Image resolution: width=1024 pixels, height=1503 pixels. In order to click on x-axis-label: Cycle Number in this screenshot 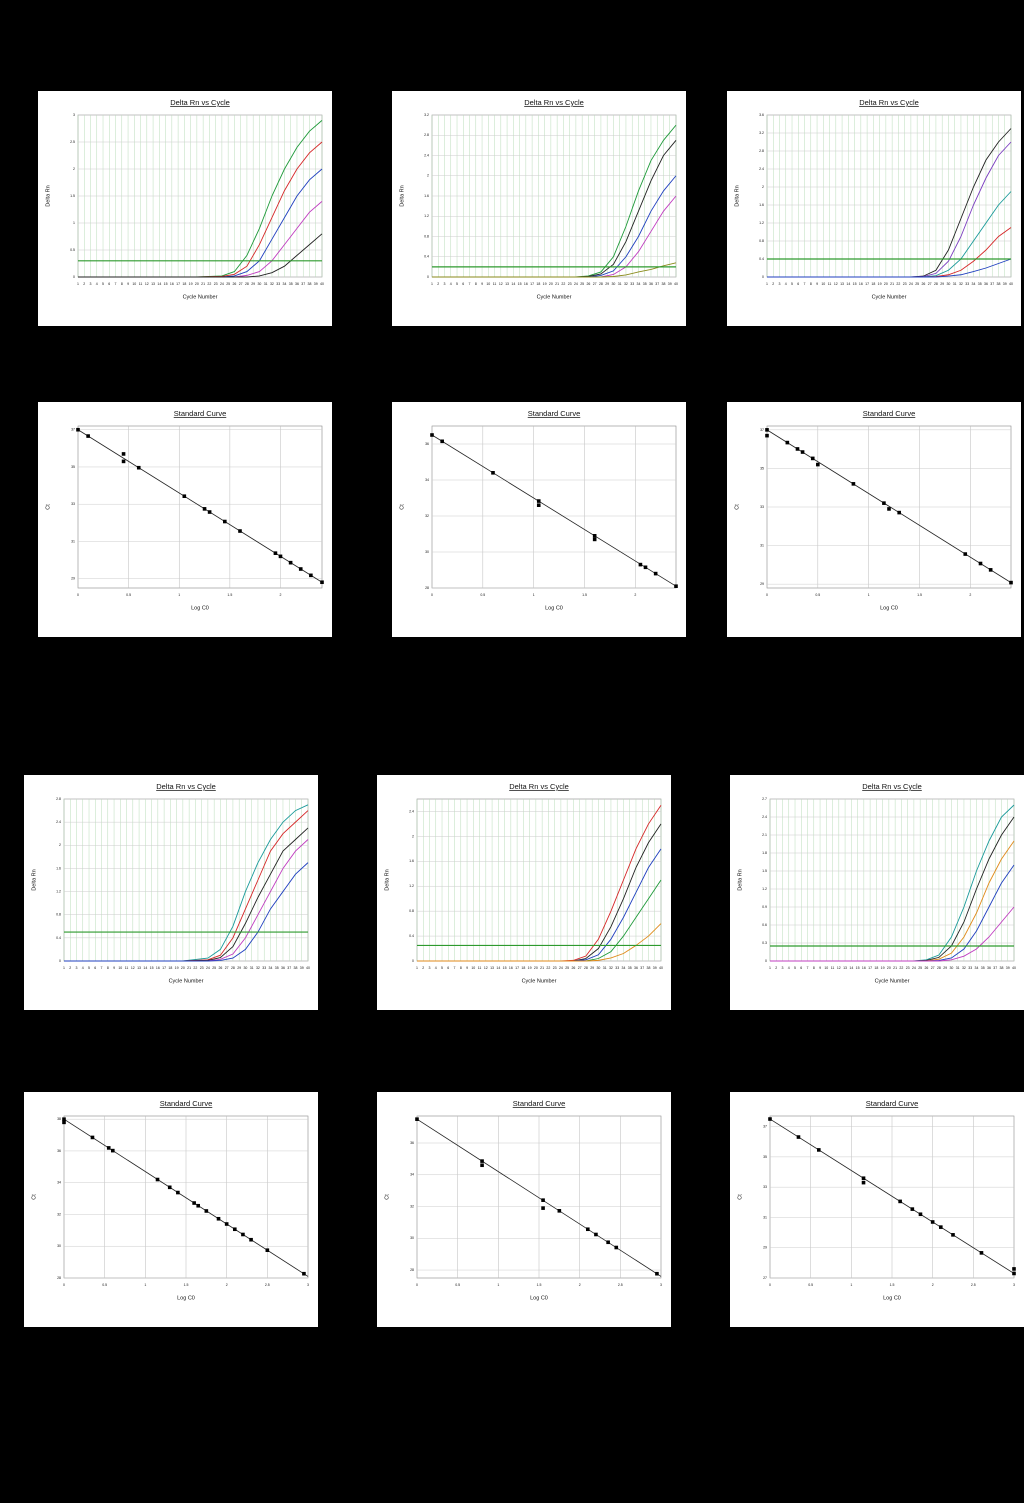, I will do `click(186, 981)`.